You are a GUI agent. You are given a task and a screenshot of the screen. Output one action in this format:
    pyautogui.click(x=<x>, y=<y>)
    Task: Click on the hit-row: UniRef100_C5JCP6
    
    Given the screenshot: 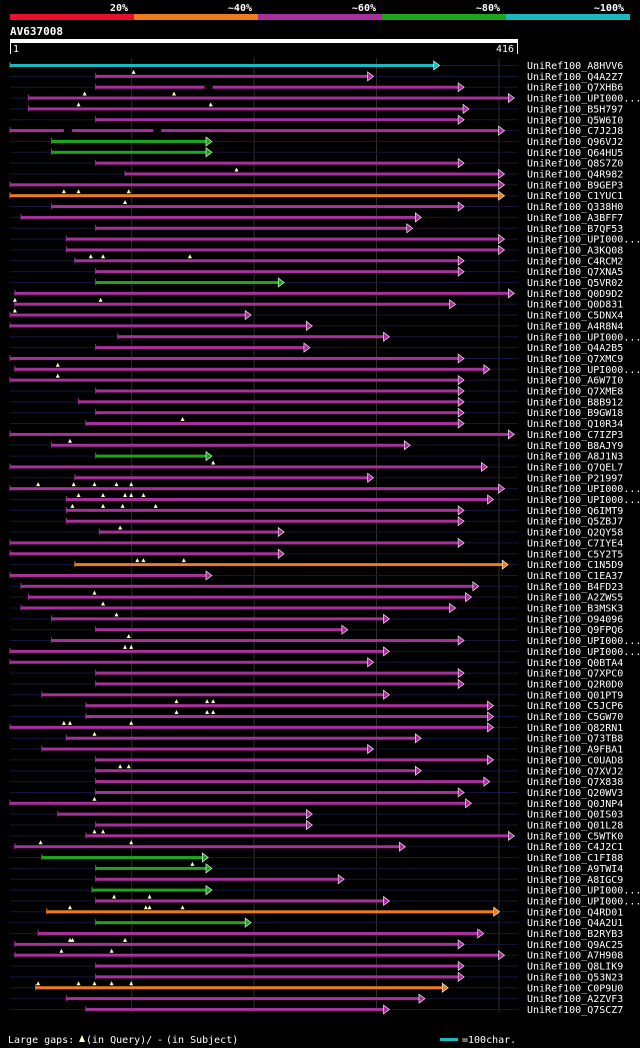 What is the action you would take?
    pyautogui.click(x=316, y=705)
    